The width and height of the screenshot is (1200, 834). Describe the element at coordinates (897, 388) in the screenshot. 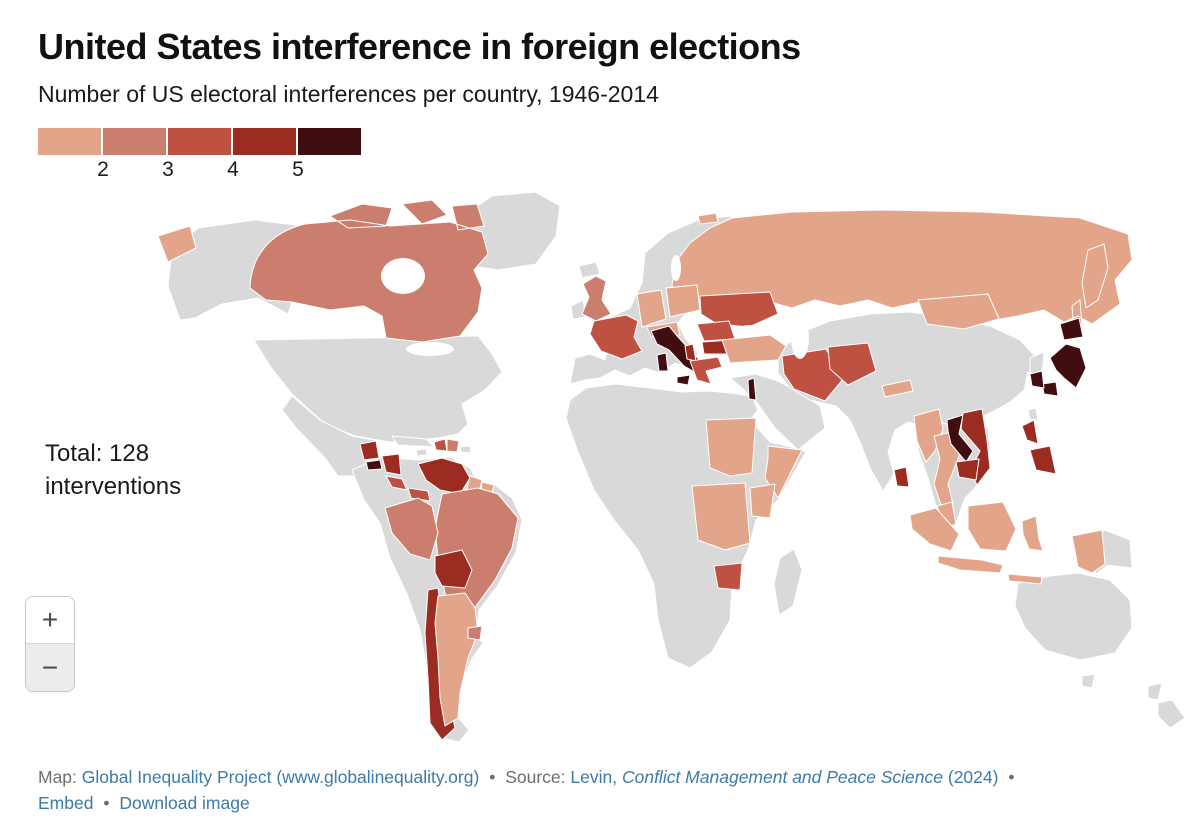

I see `country-nepal` at that location.